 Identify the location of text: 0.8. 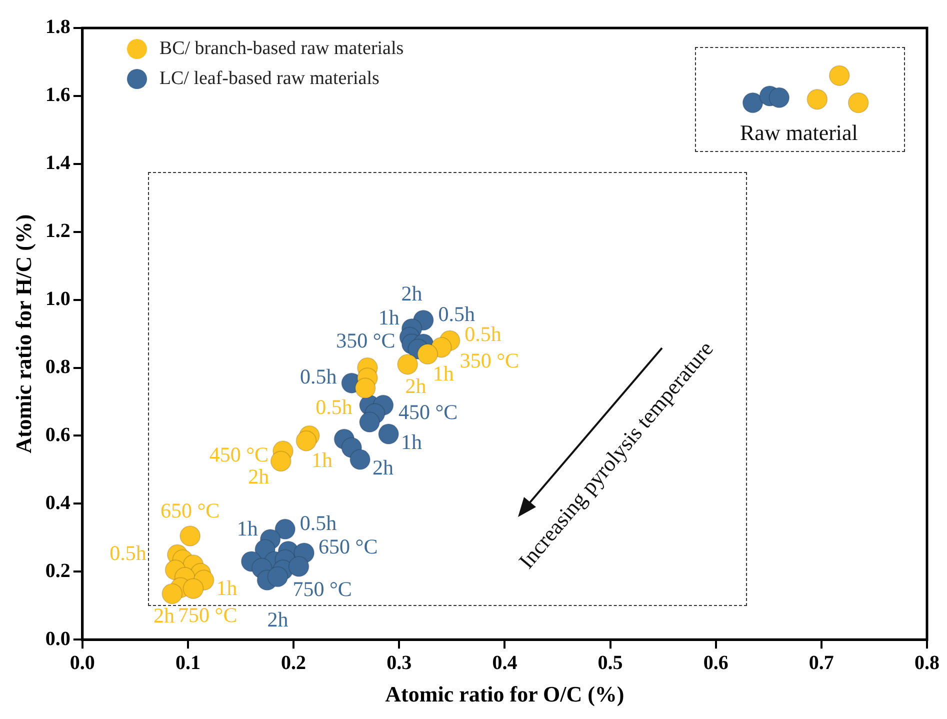
(927, 663).